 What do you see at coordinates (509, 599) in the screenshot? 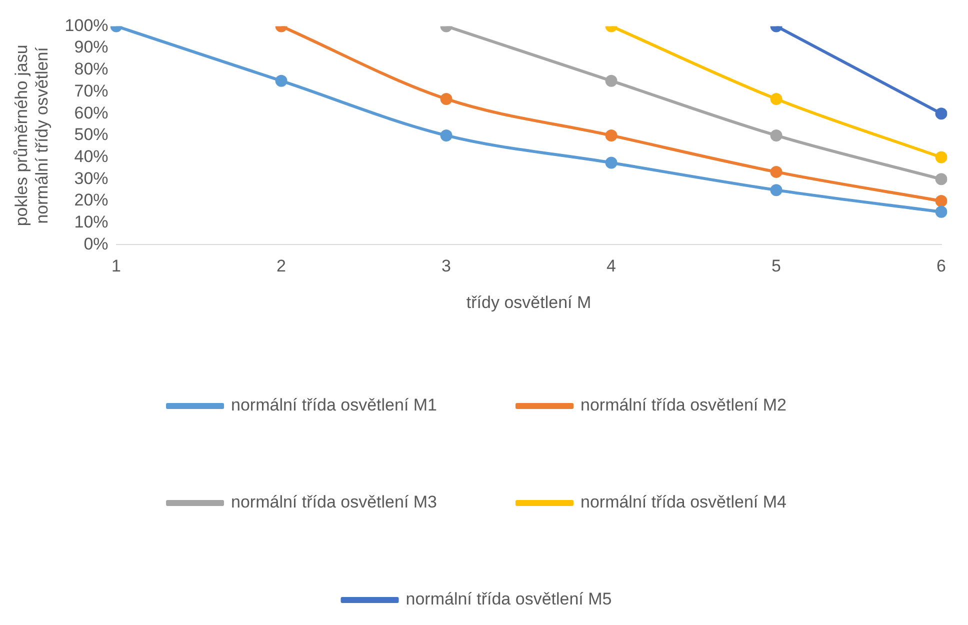
I see `legend-label: normální třída osvětlení M5` at bounding box center [509, 599].